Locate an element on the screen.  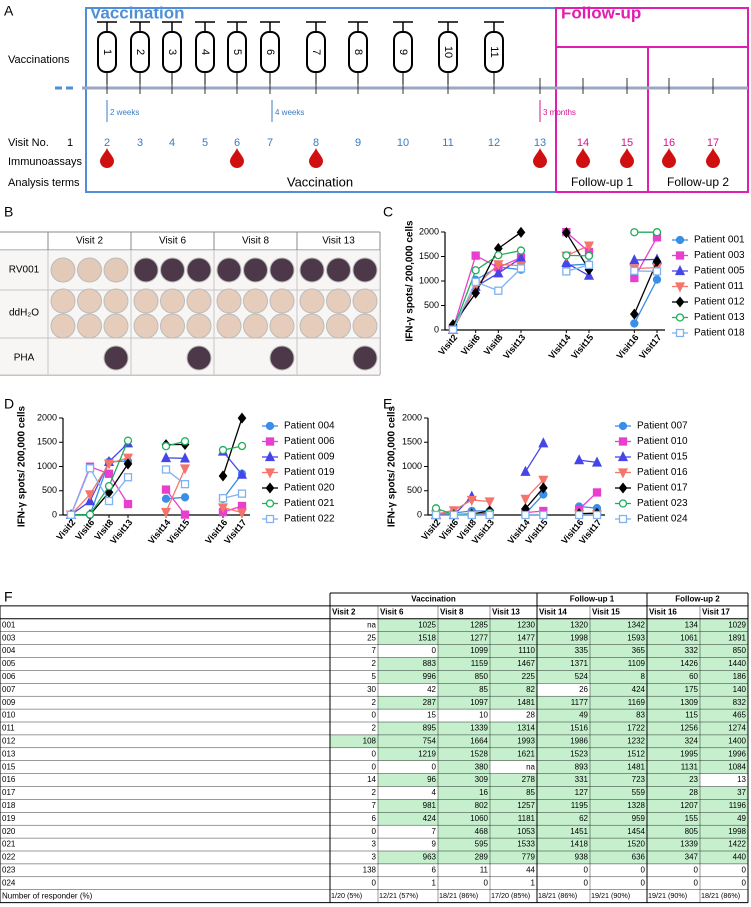
table-cell: 1207 is located at coordinates (689, 805).